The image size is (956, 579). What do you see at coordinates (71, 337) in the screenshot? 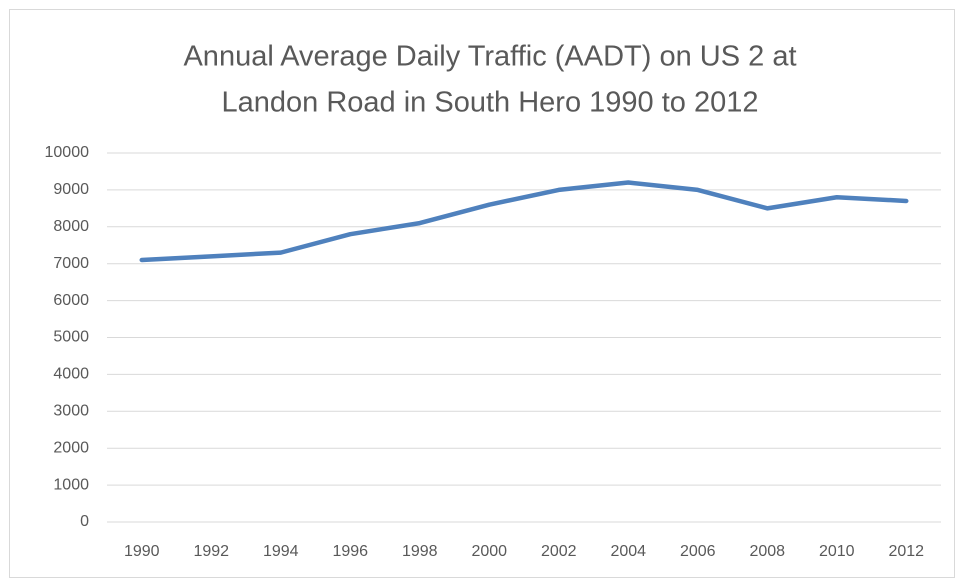
I see `y-tick-label: 5000` at bounding box center [71, 337].